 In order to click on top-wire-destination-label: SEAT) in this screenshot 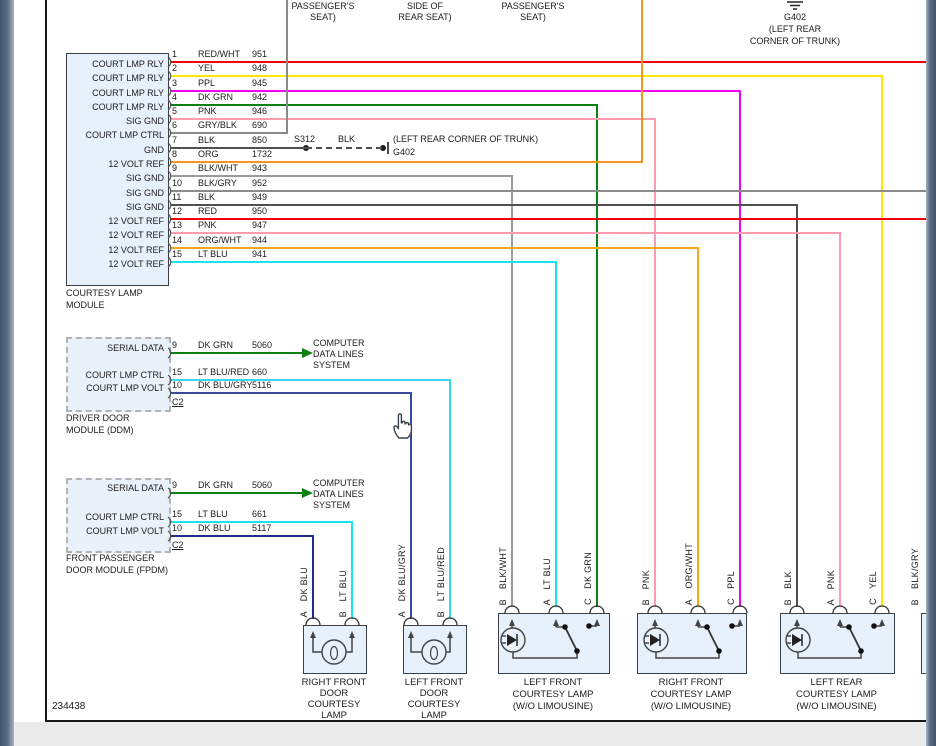, I will do `click(323, 17)`.